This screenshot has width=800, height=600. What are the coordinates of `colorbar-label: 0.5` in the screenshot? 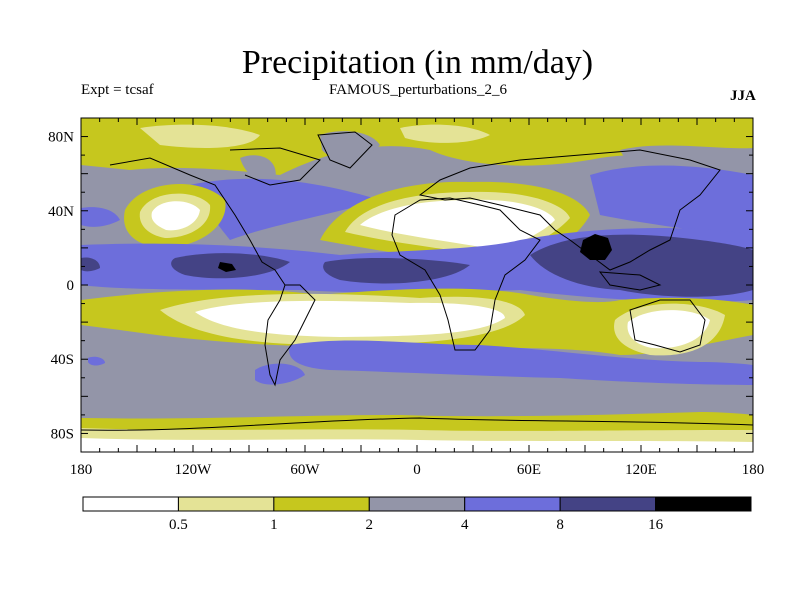 It's located at (178, 525).